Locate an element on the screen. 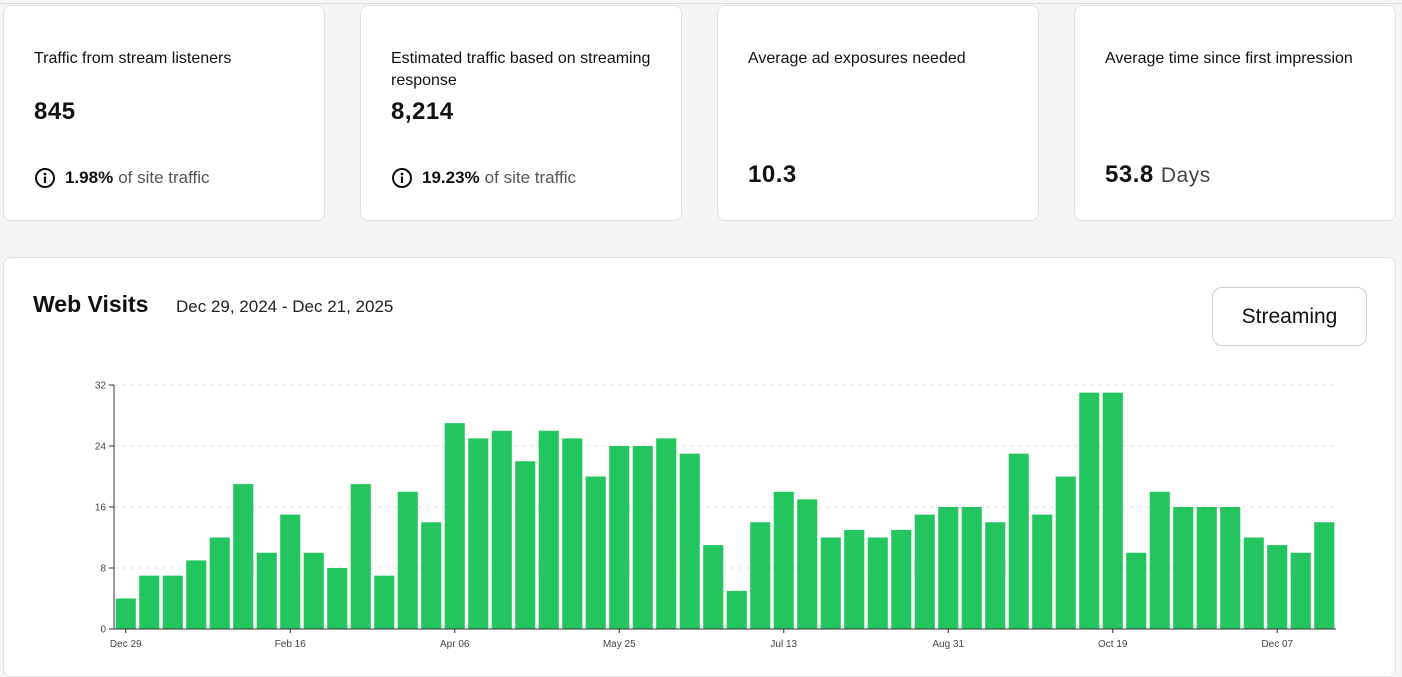  x-tick-label: Feb 16 is located at coordinates (291, 644).